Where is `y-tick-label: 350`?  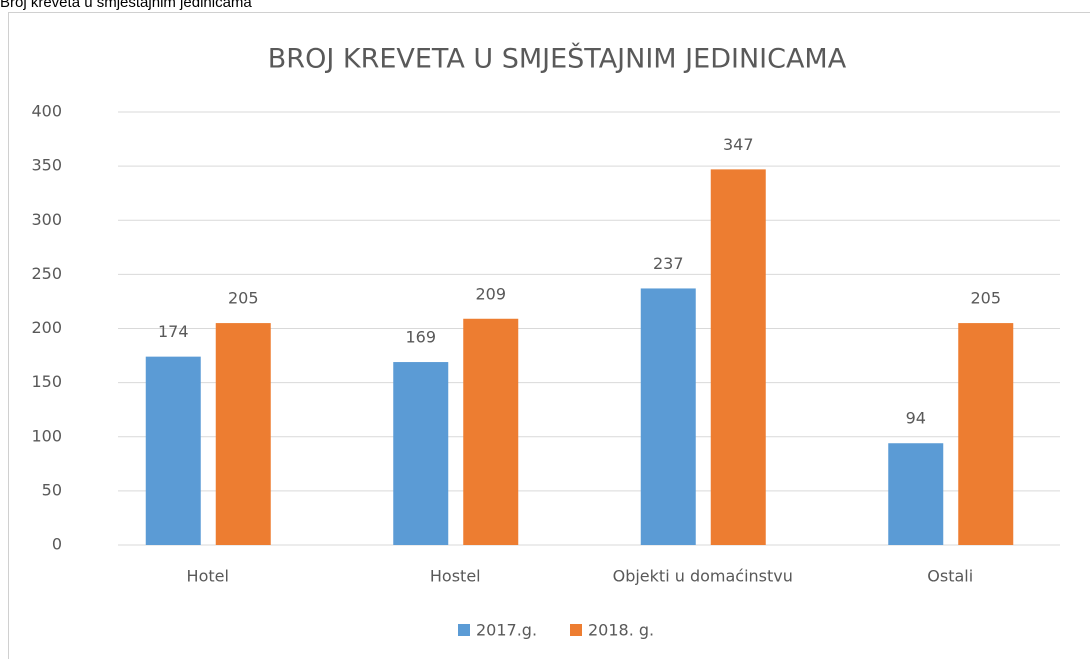
y-tick-label: 350 is located at coordinates (46, 165).